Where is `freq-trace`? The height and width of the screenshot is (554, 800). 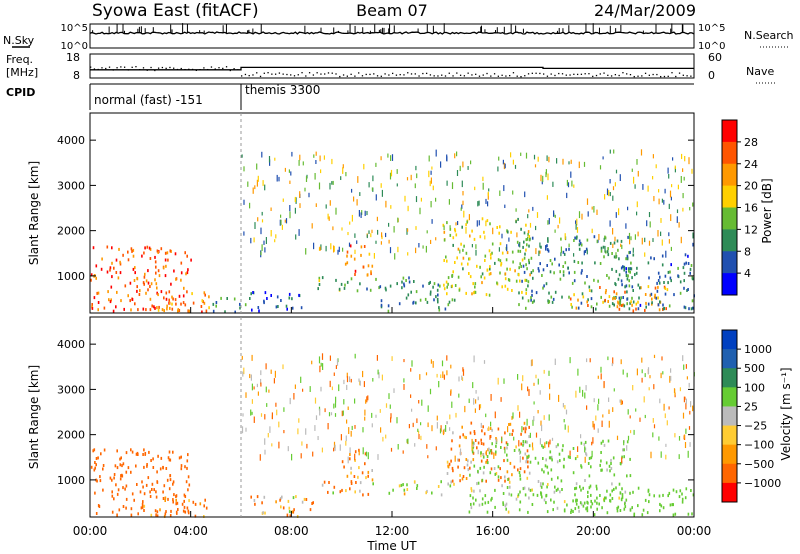 freq-trace is located at coordinates (392, 68).